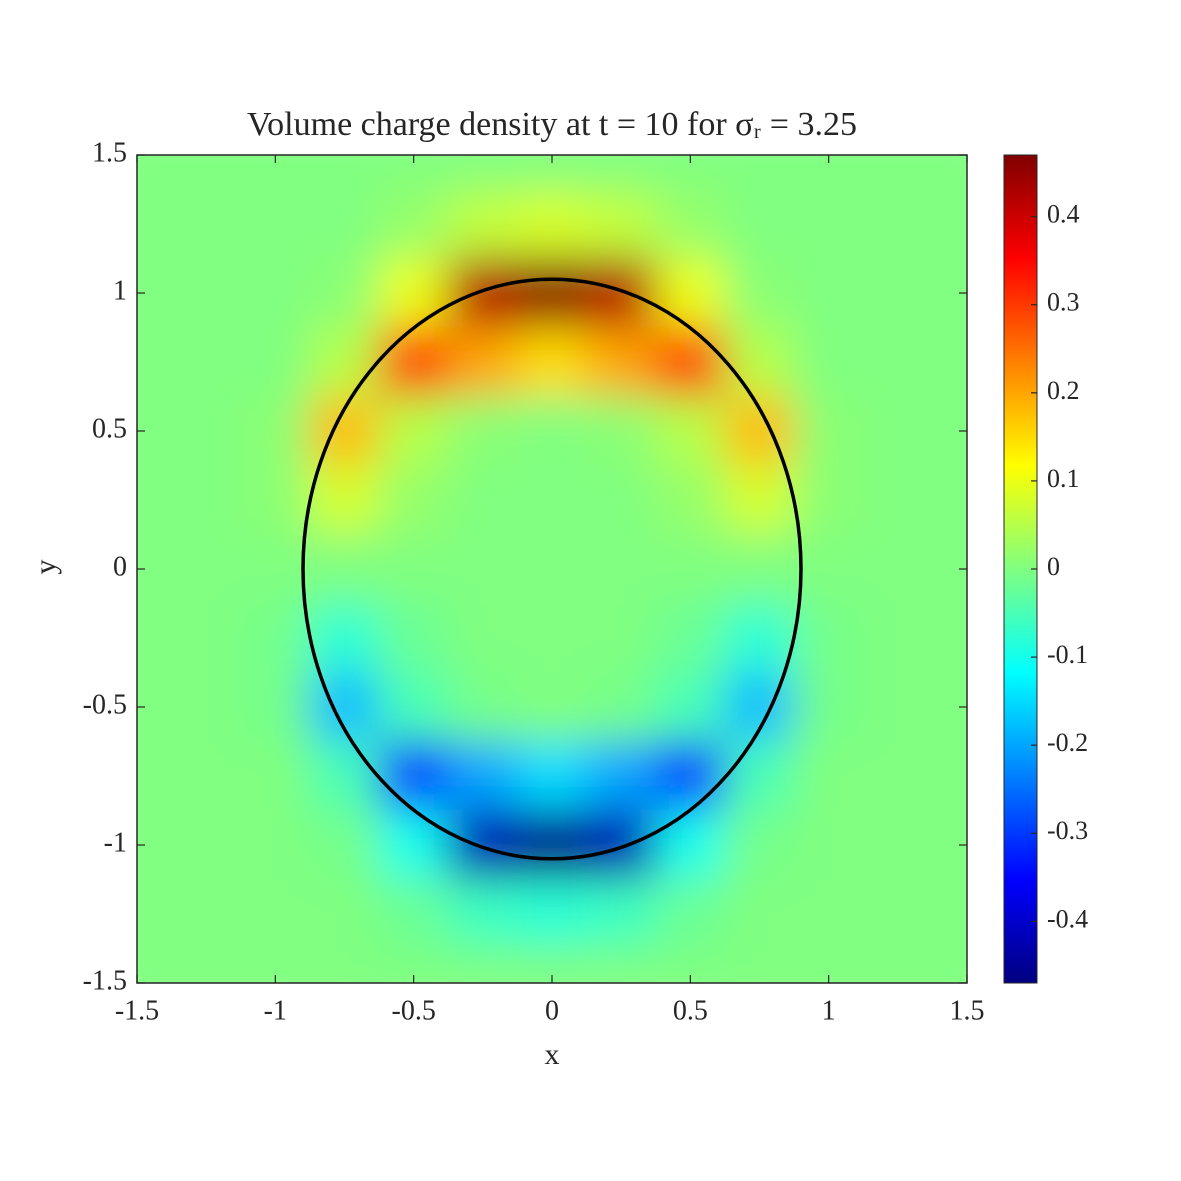  Describe the element at coordinates (120, 566) in the screenshot. I see `y-tick-label: 0` at that location.